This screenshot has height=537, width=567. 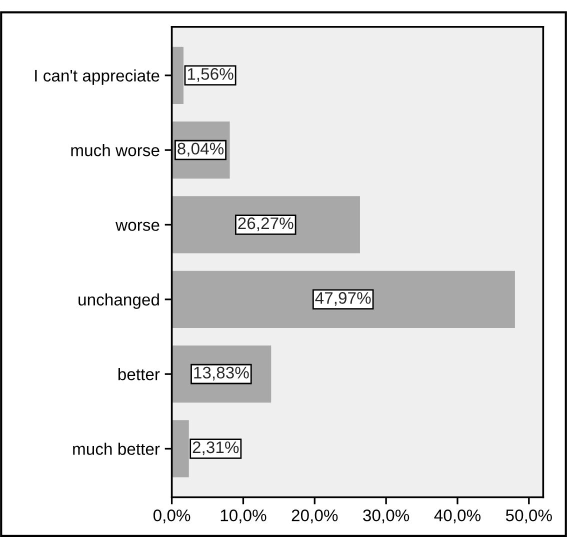 What do you see at coordinates (116, 448) in the screenshot?
I see `y-tick-label: much better` at bounding box center [116, 448].